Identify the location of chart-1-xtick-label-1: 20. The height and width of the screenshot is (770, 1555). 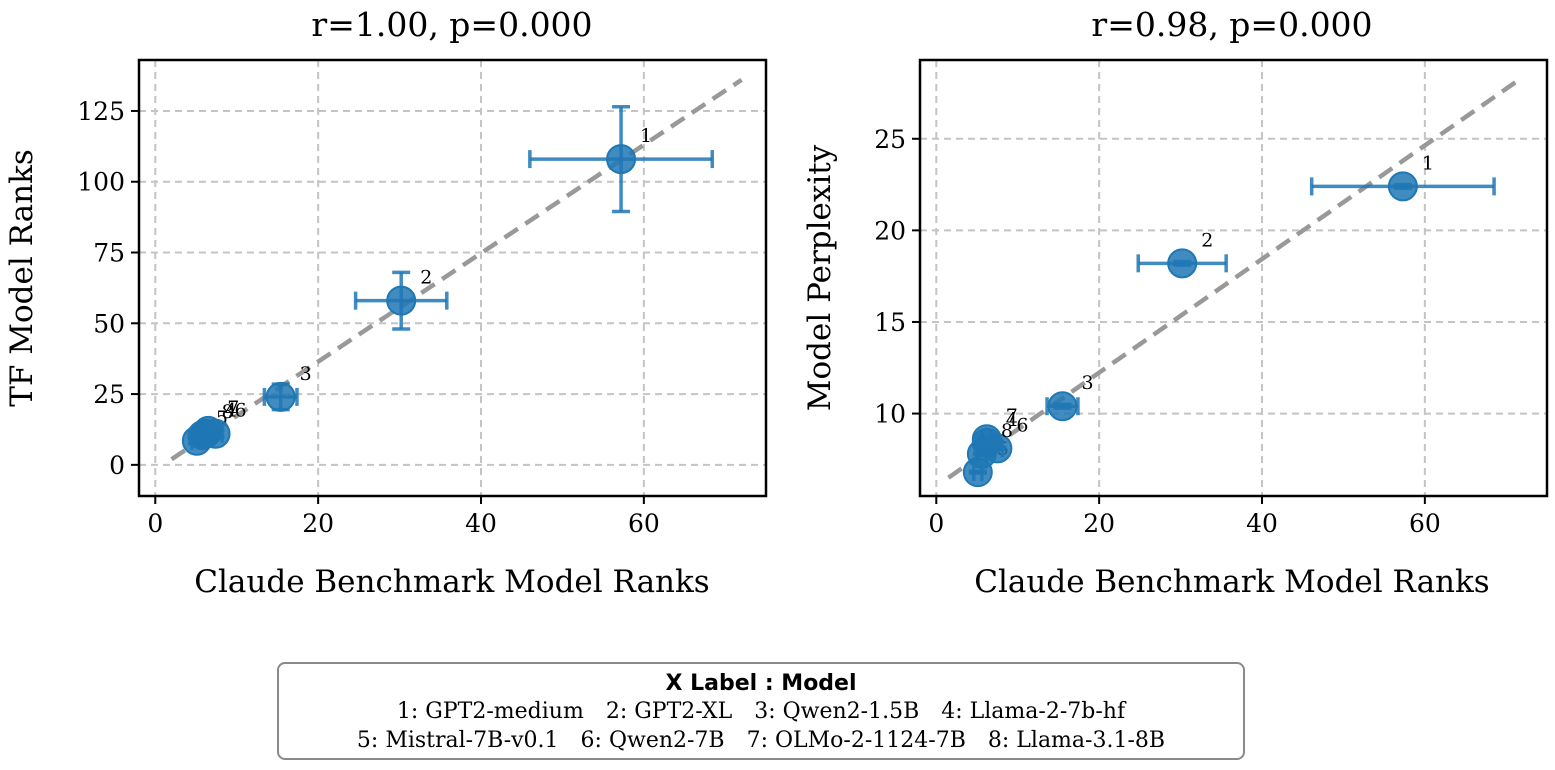
(318, 523).